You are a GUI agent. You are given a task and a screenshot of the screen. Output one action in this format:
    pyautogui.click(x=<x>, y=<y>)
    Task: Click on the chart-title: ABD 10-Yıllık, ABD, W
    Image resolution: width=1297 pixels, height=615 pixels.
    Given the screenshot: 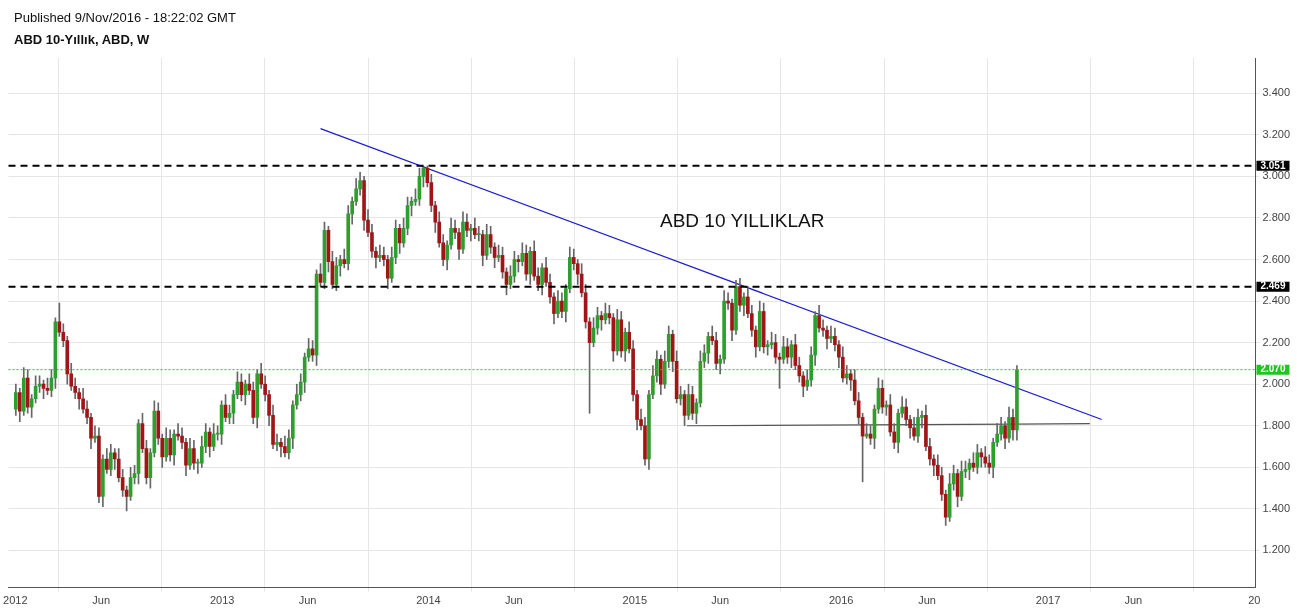 What is the action you would take?
    pyautogui.click(x=82, y=39)
    